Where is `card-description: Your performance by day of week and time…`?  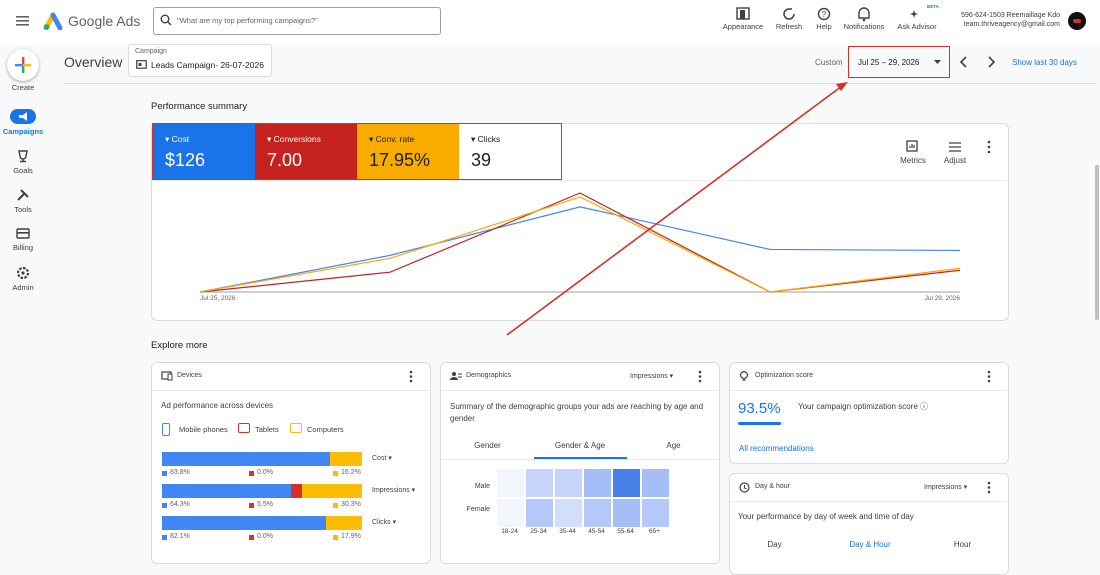 card-description: Your performance by day of week and time… is located at coordinates (826, 516).